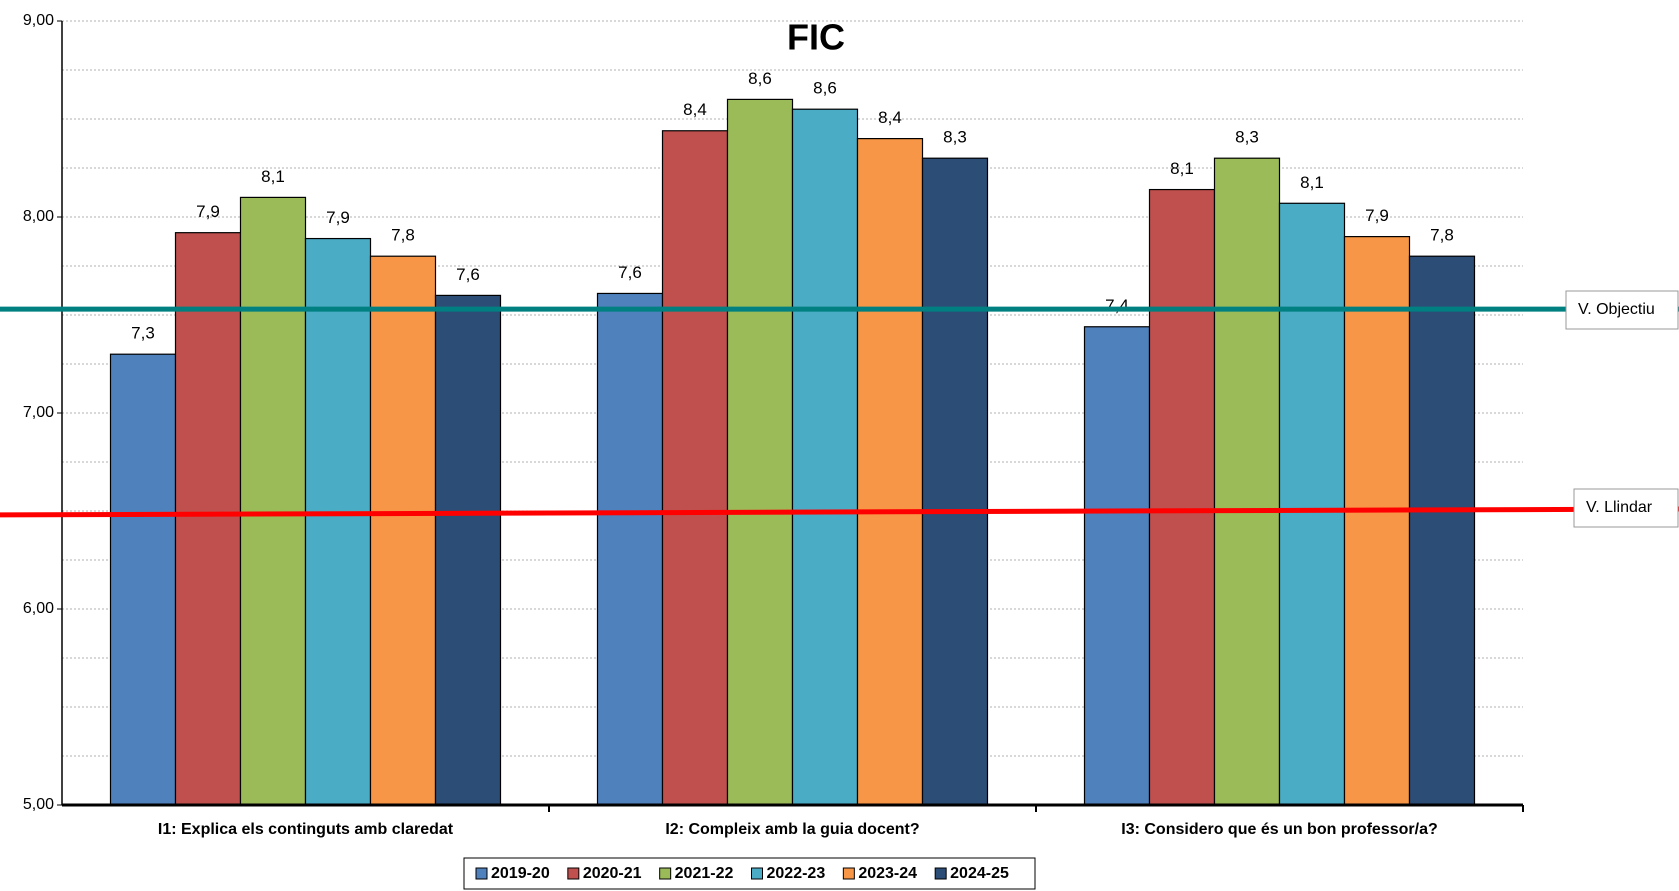 Image resolution: width=1679 pixels, height=891 pixels. Describe the element at coordinates (38, 804) in the screenshot. I see `y-tick-label: 5,00` at that location.